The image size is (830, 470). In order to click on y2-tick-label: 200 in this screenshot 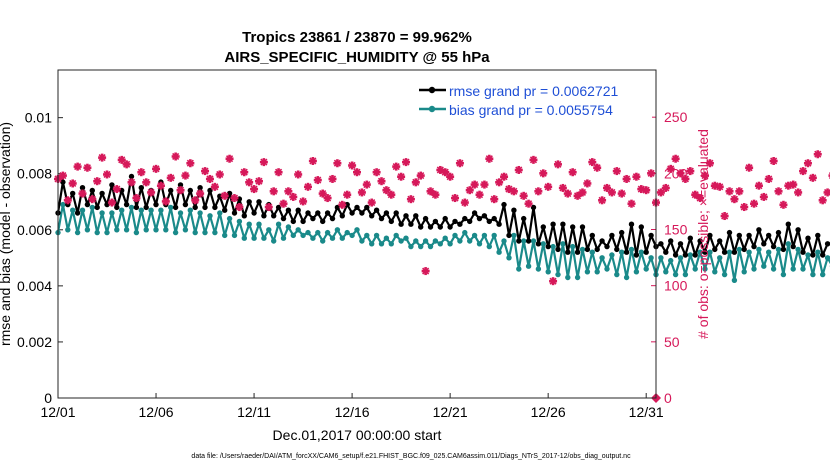, I will do `click(676, 173)`.